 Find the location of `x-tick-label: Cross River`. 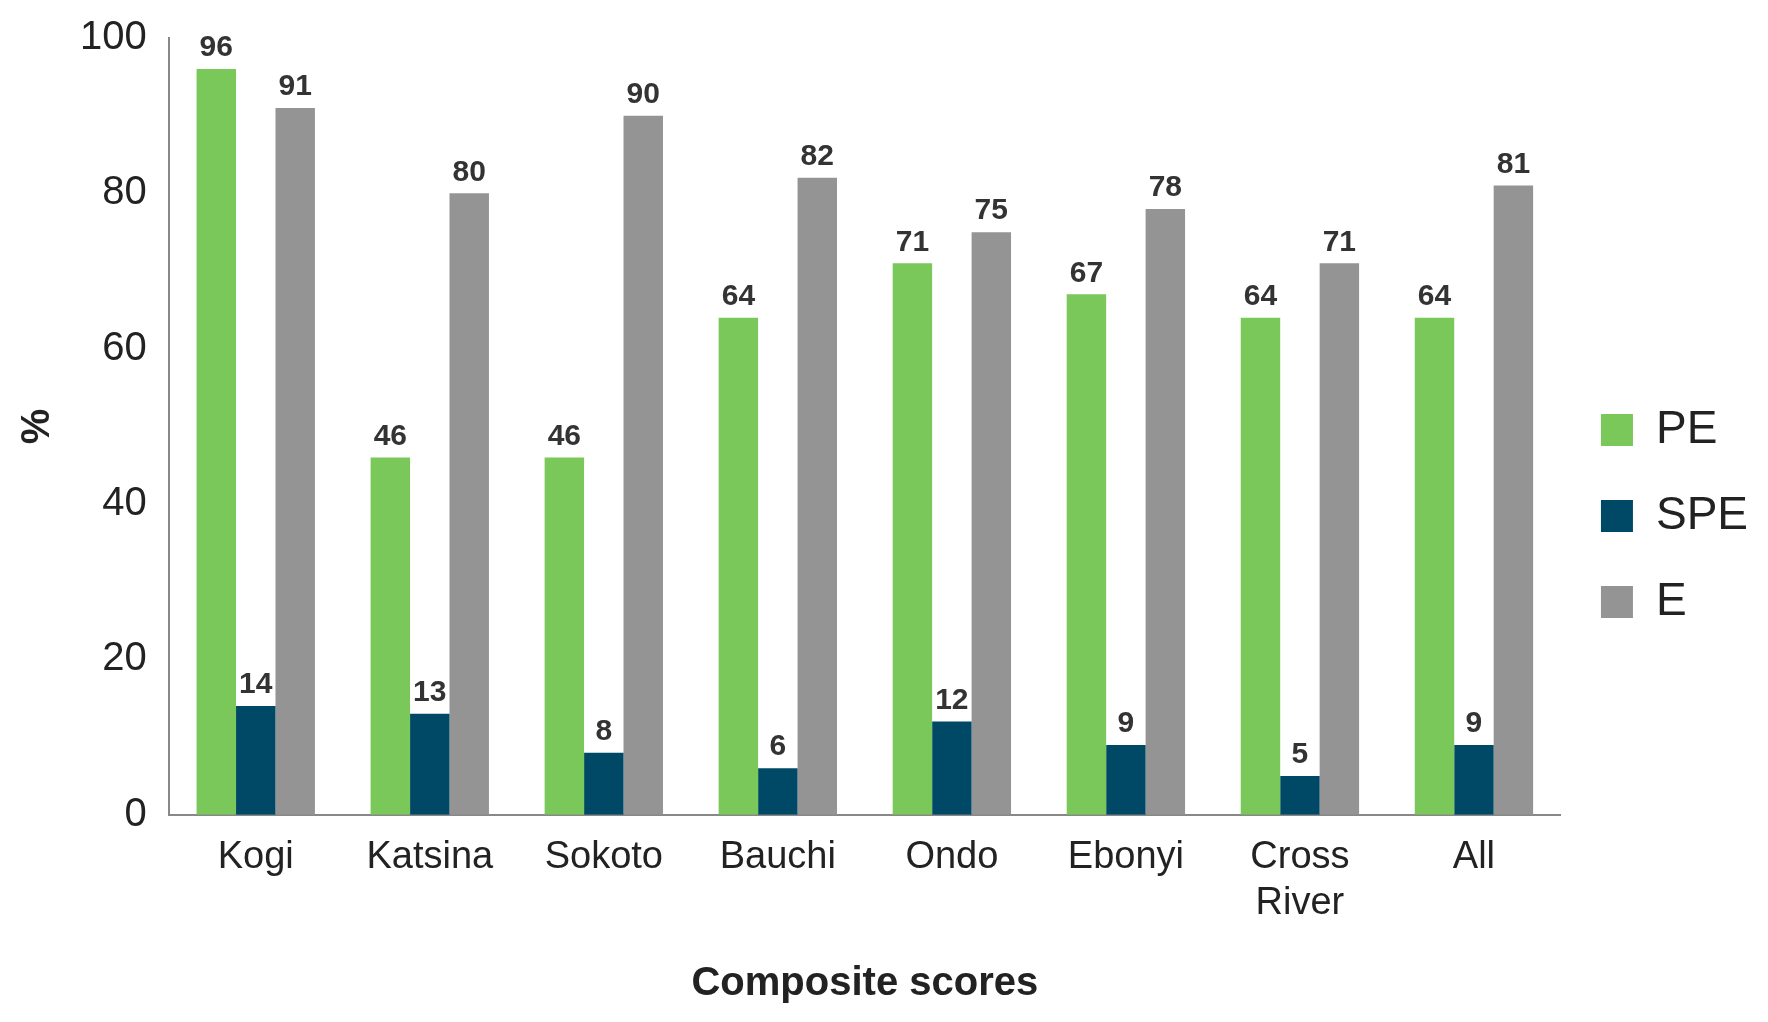

x-tick-label: Cross River is located at coordinates (1300, 878).